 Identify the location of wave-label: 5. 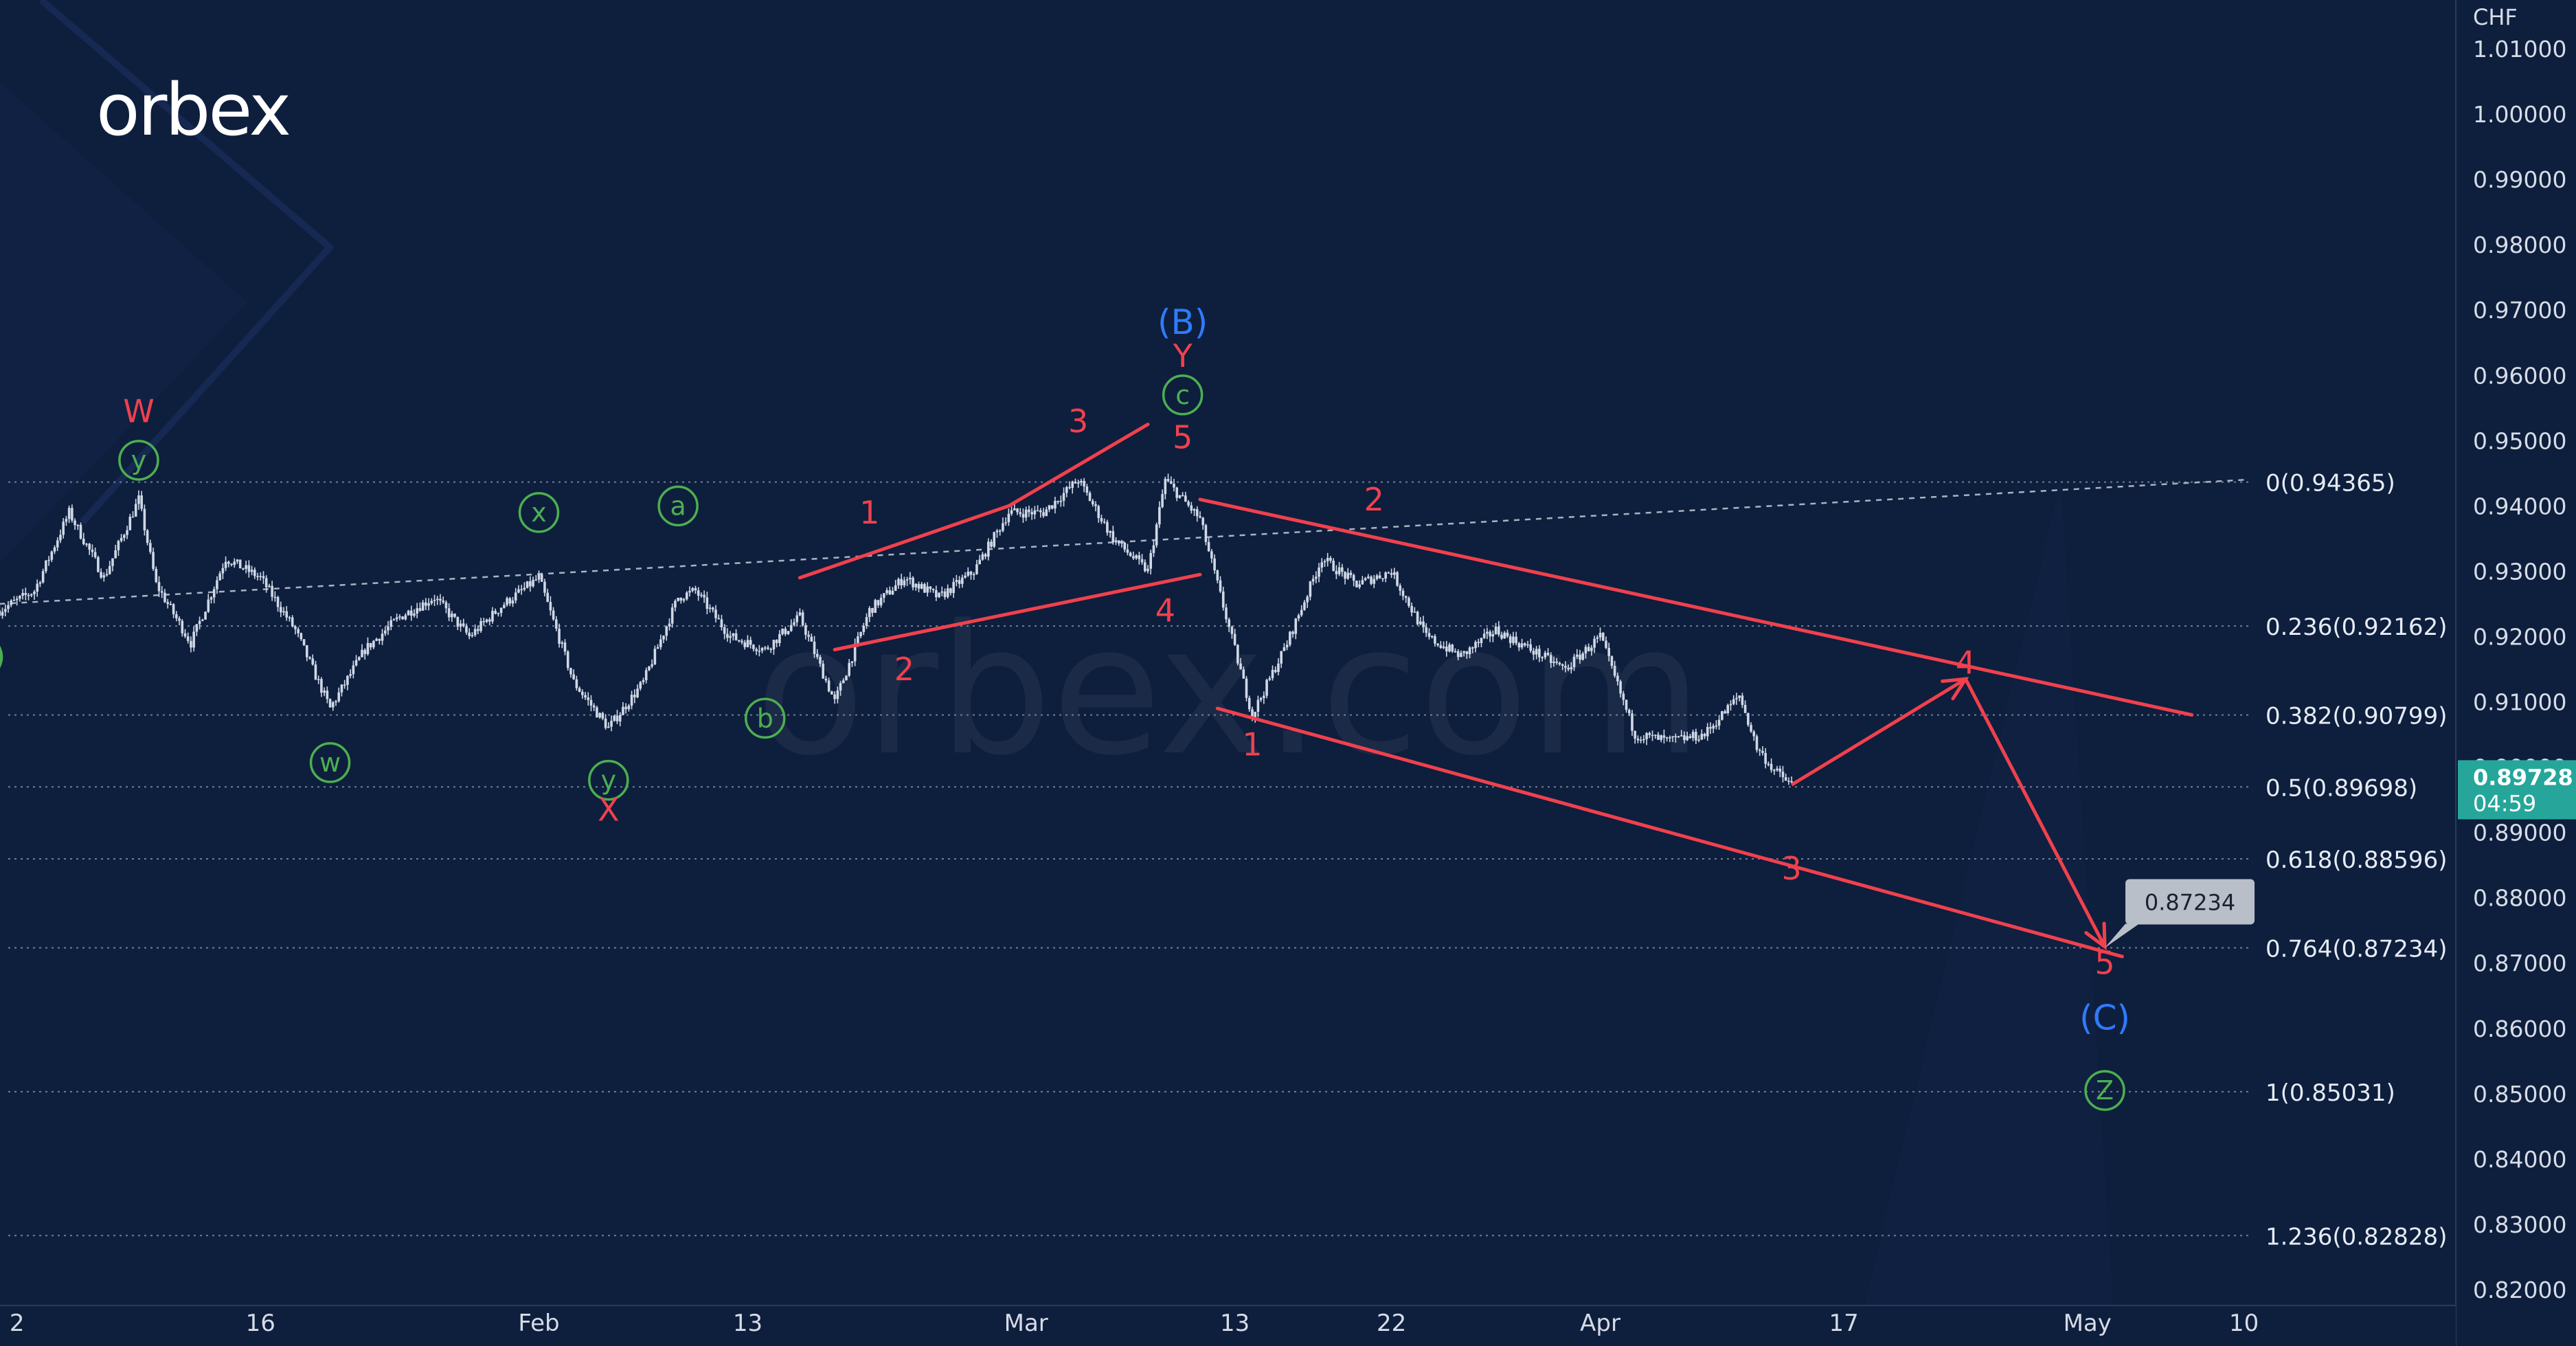
(2104, 963).